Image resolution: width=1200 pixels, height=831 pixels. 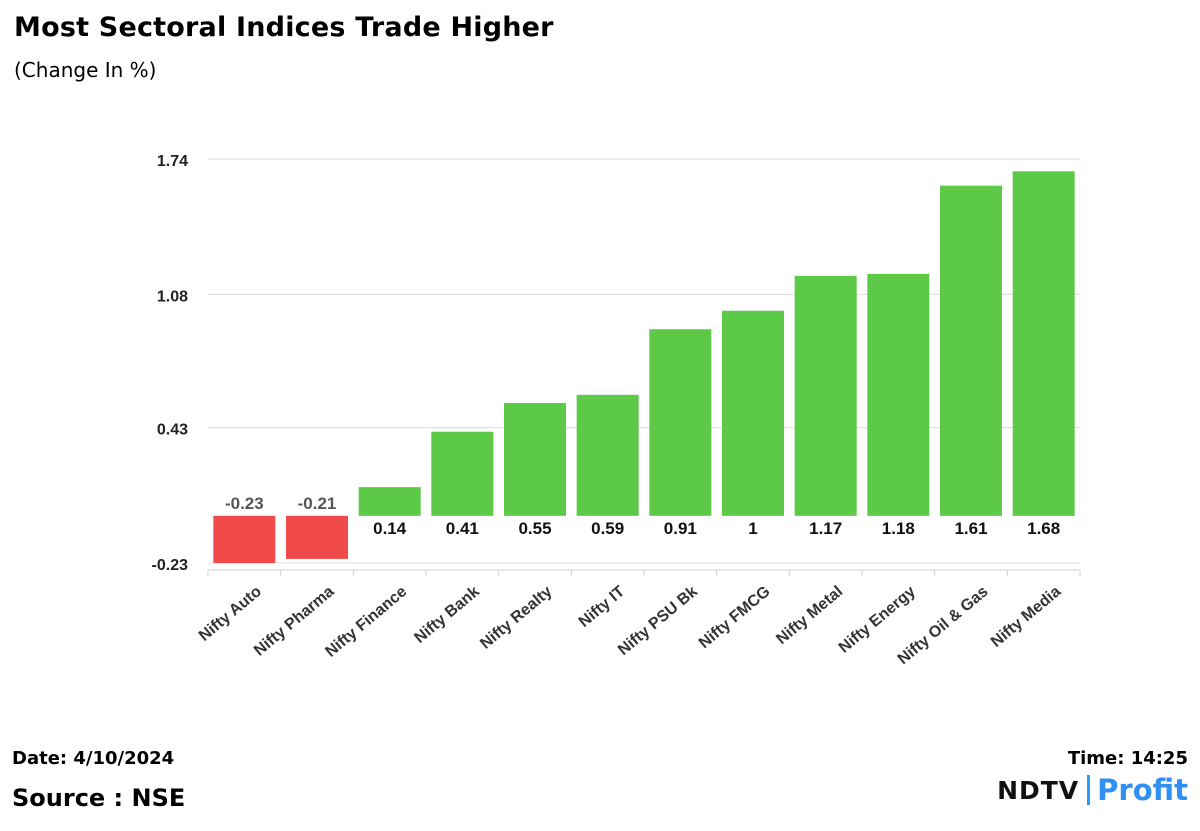 What do you see at coordinates (898, 528) in the screenshot?
I see `data-label: 1.18` at bounding box center [898, 528].